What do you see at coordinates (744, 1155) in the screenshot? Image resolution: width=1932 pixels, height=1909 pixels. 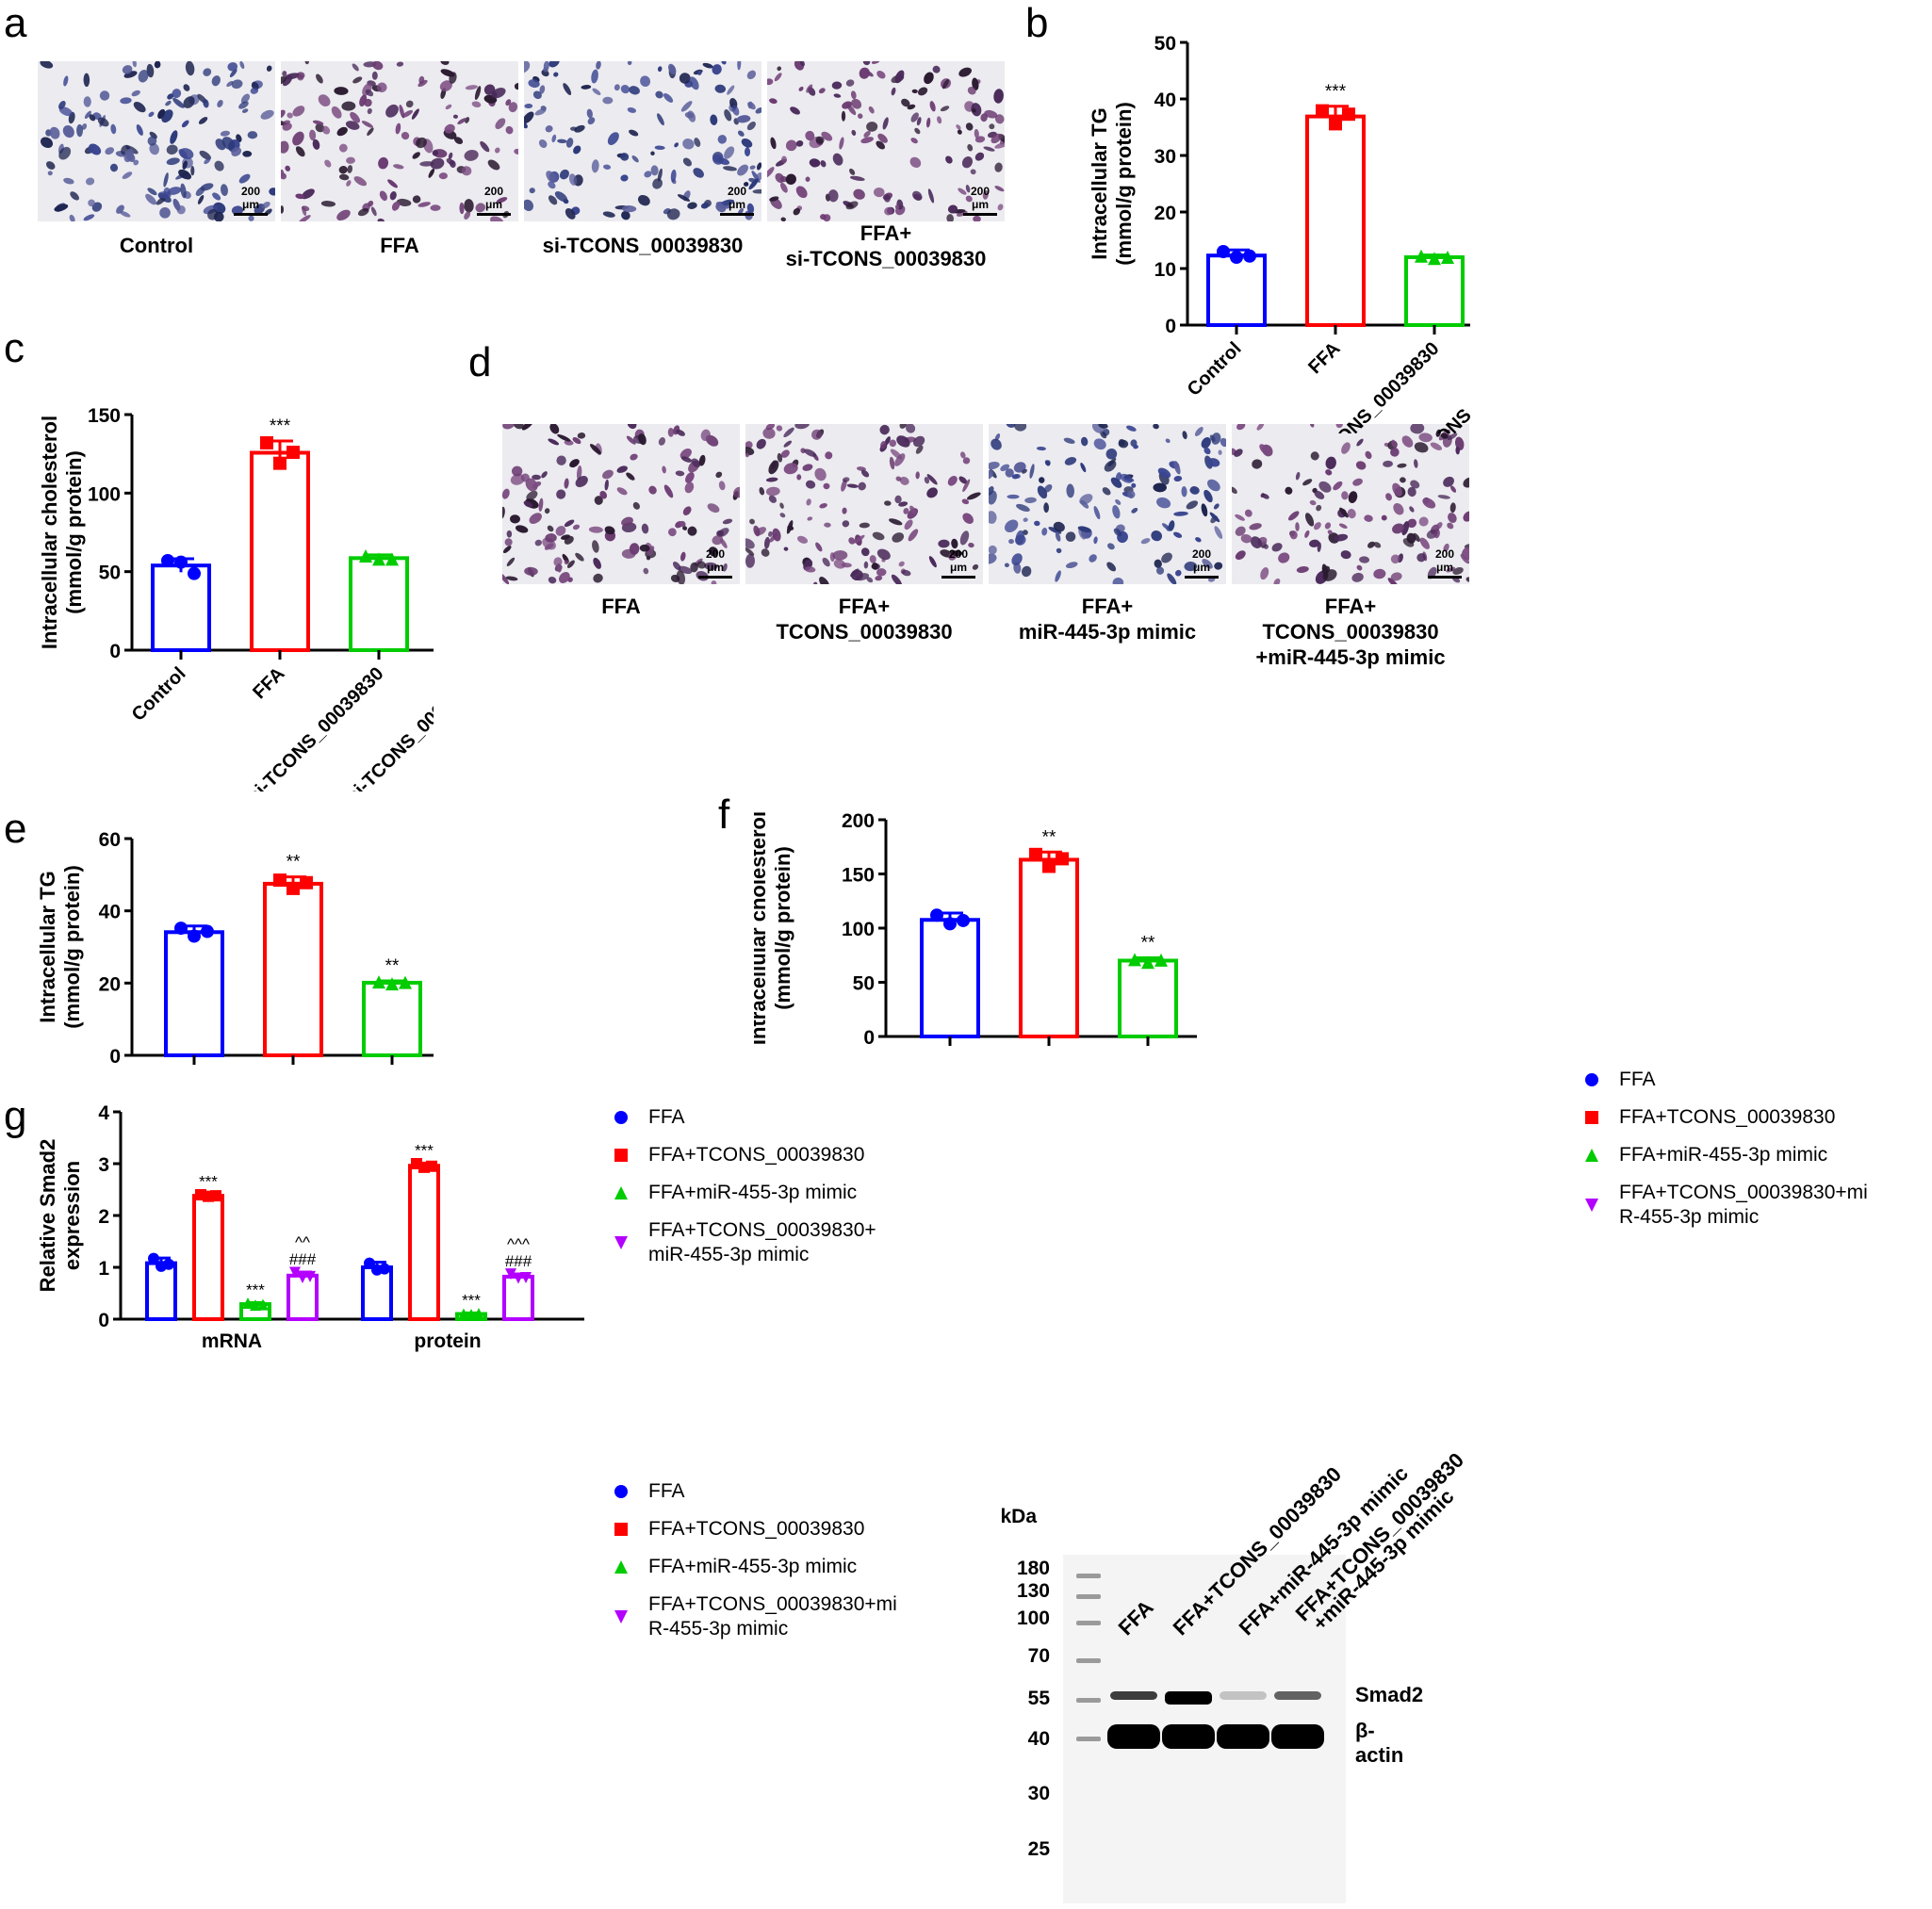 I see `legend-item-ffa-tcons: FFA+TCONS_00039830` at bounding box center [744, 1155].